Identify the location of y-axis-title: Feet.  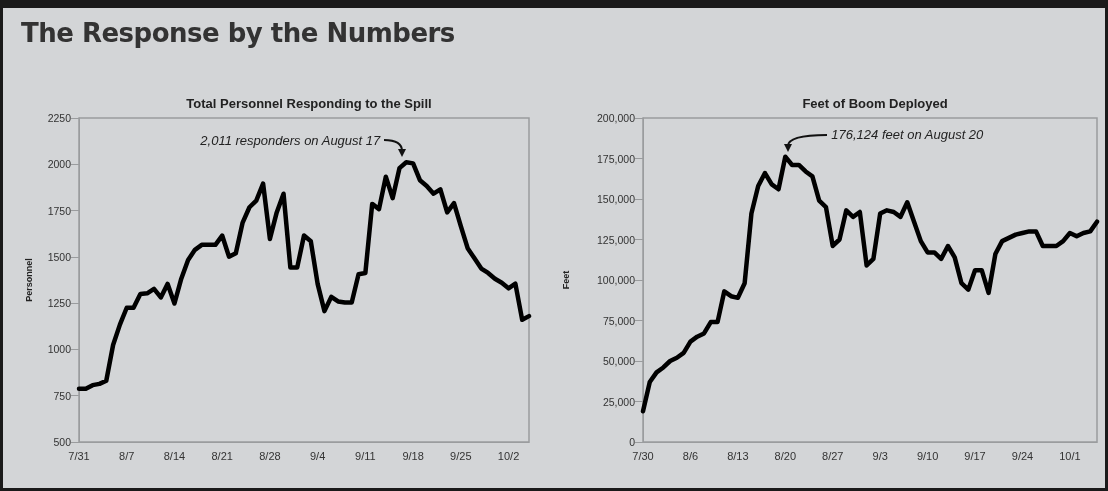
(565, 280).